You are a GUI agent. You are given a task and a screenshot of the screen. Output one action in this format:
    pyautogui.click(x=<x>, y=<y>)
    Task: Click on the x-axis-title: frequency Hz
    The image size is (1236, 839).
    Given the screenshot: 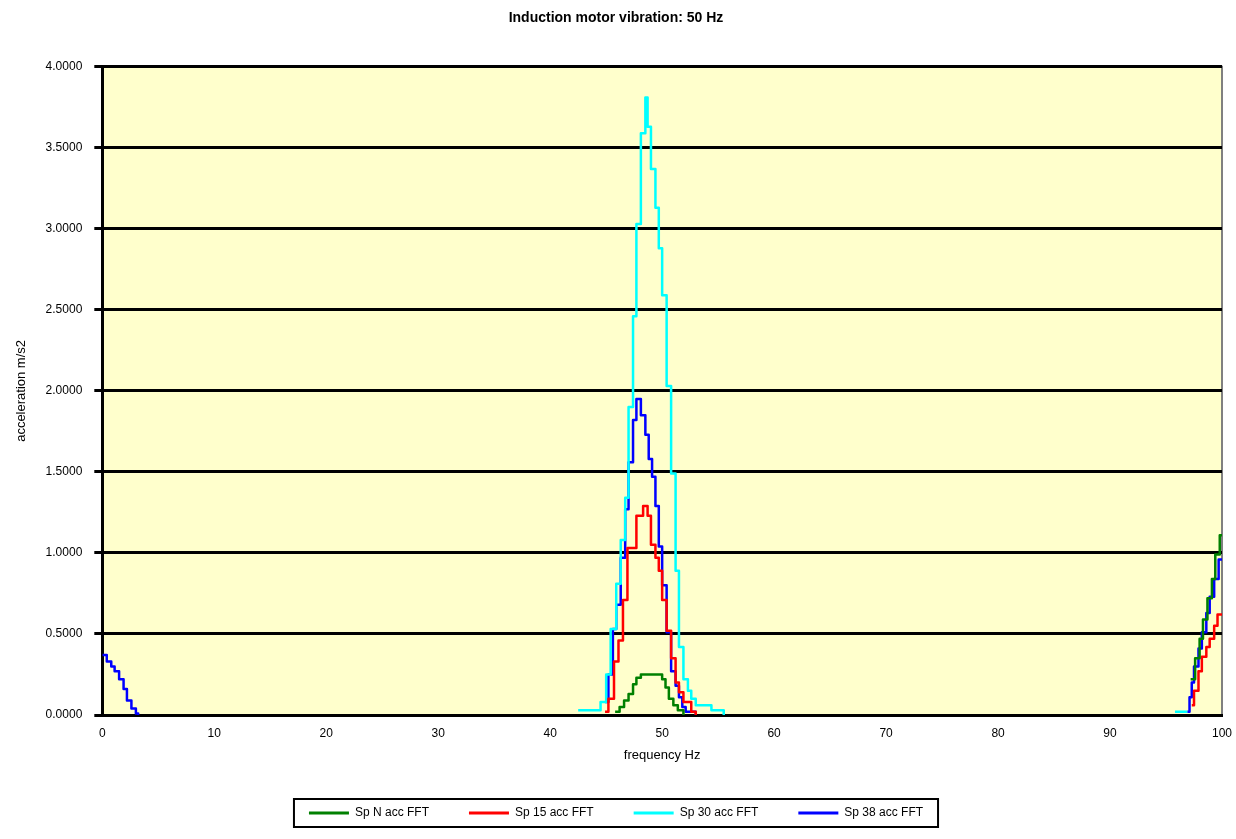 What is the action you would take?
    pyautogui.click(x=662, y=754)
    